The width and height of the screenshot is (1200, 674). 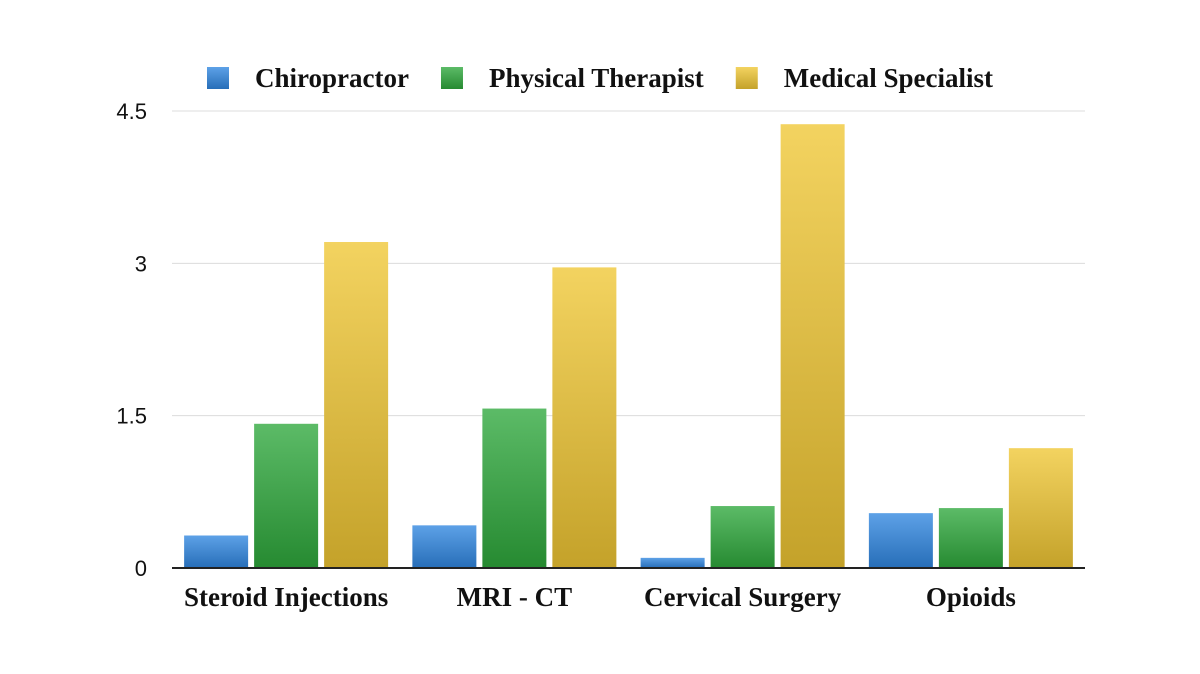 I want to click on bar-physical-therapist-cervical-surgery, so click(x=742, y=537).